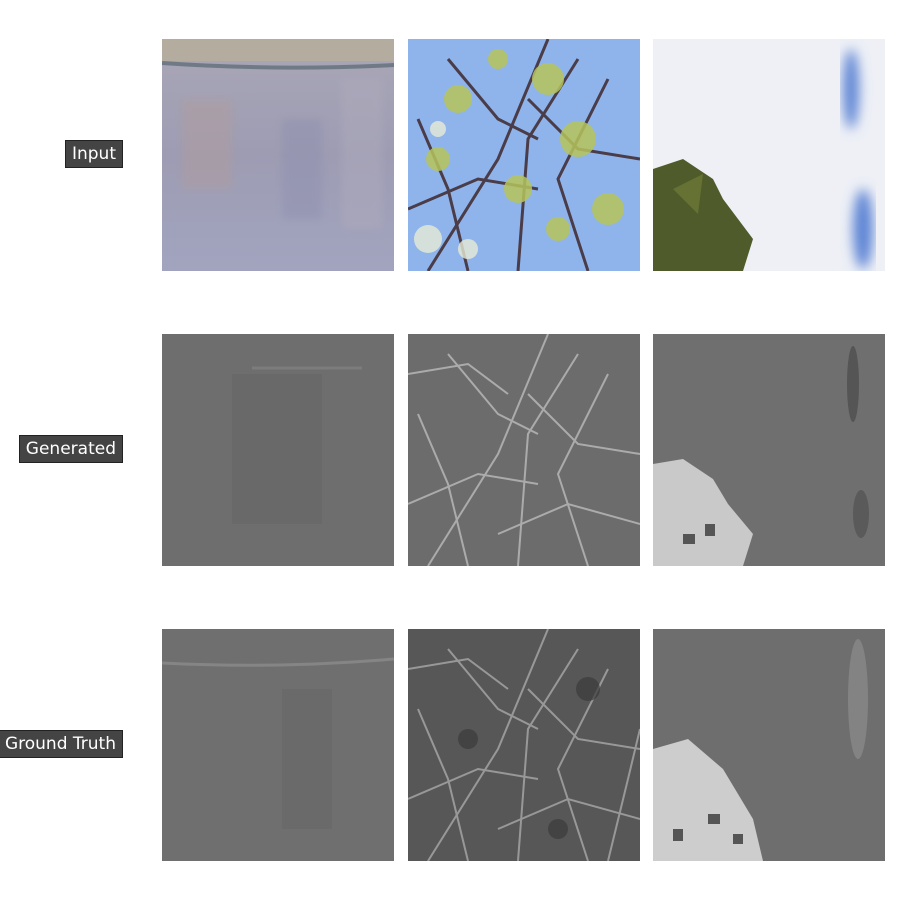 The image size is (900, 900). I want to click on generated-image-wall, so click(278, 450).